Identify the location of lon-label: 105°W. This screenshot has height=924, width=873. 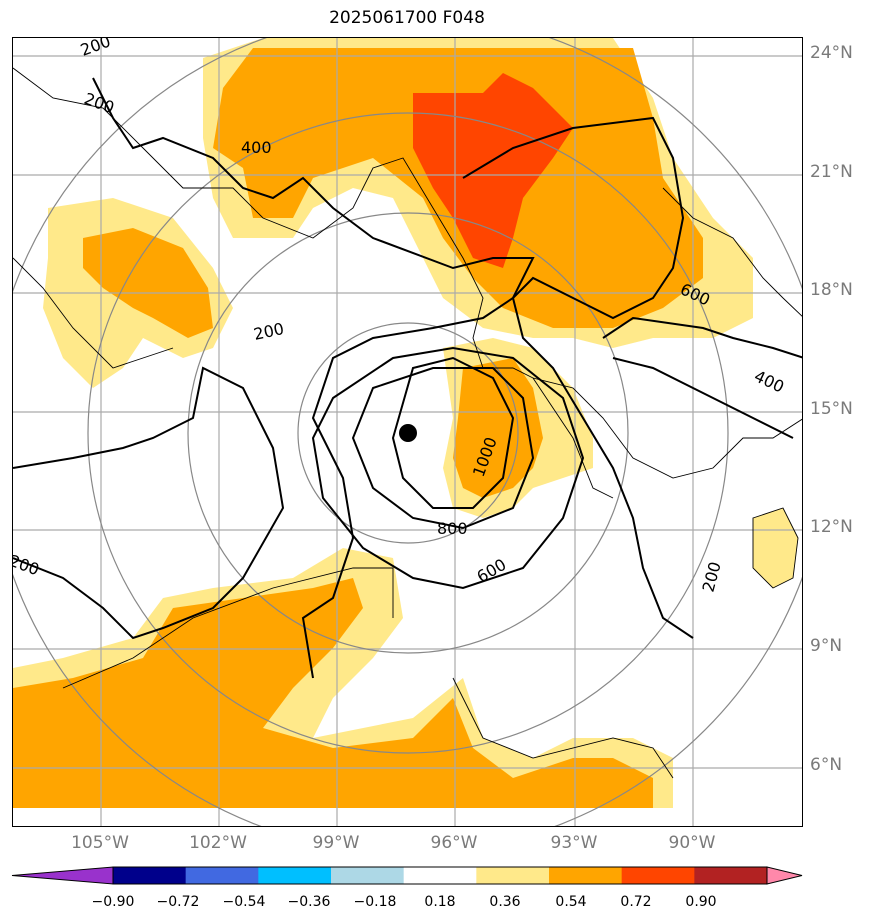
(100, 843).